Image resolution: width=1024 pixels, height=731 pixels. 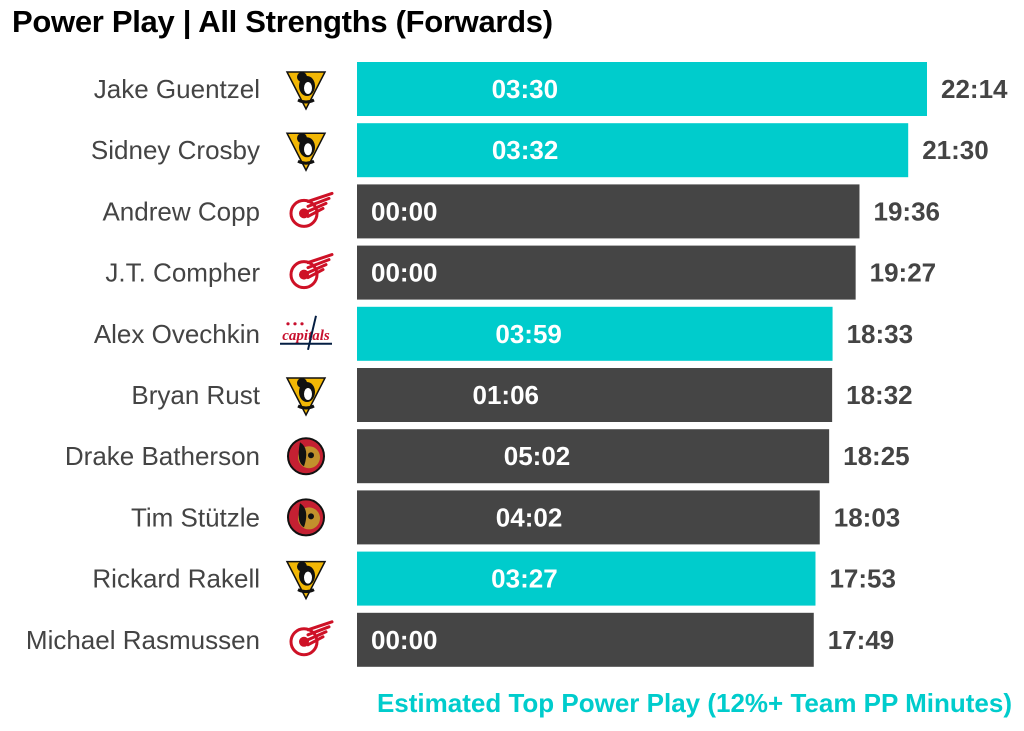 What do you see at coordinates (537, 456) in the screenshot?
I see `pp-time-label: 05:02` at bounding box center [537, 456].